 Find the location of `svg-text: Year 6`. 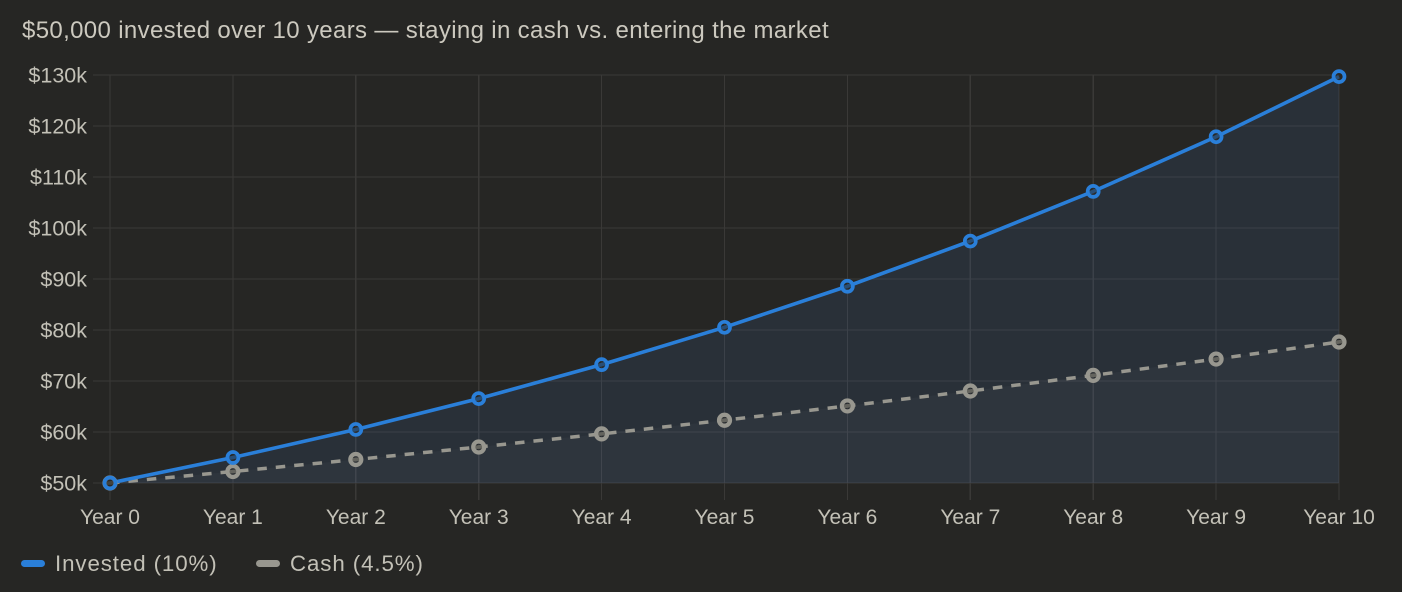

svg-text: Year 6 is located at coordinates (847, 517).